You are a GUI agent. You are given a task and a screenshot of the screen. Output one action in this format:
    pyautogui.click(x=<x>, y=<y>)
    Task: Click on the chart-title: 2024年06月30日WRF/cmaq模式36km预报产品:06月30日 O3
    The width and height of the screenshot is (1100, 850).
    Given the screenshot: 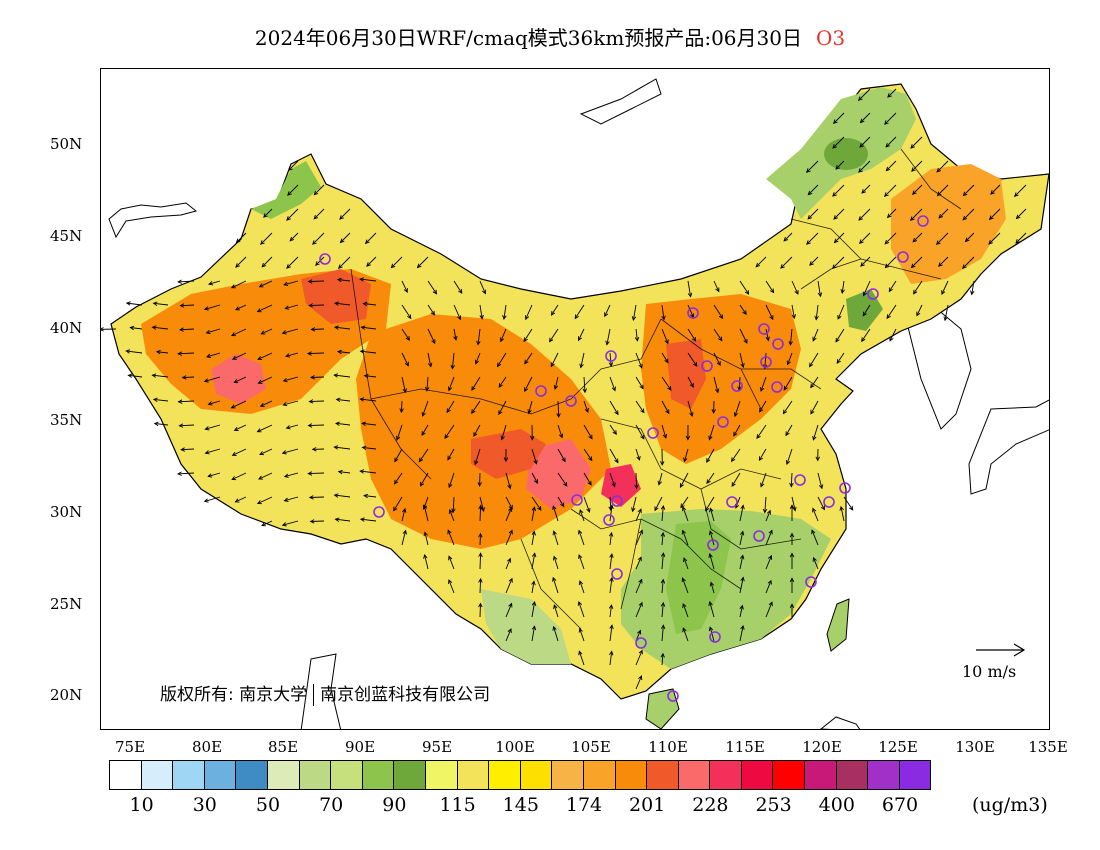 What is the action you would take?
    pyautogui.click(x=550, y=36)
    